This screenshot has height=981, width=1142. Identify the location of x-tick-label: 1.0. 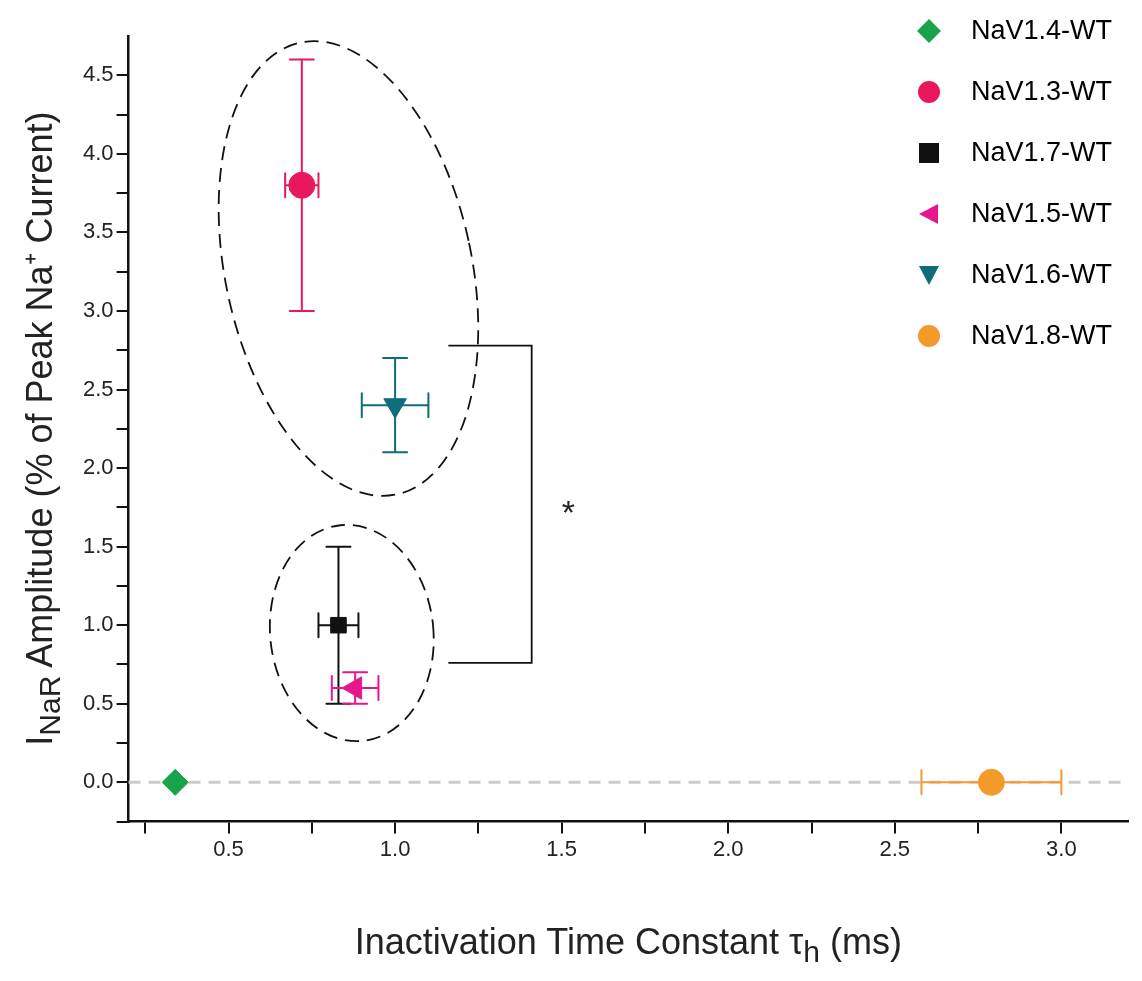
(395, 848).